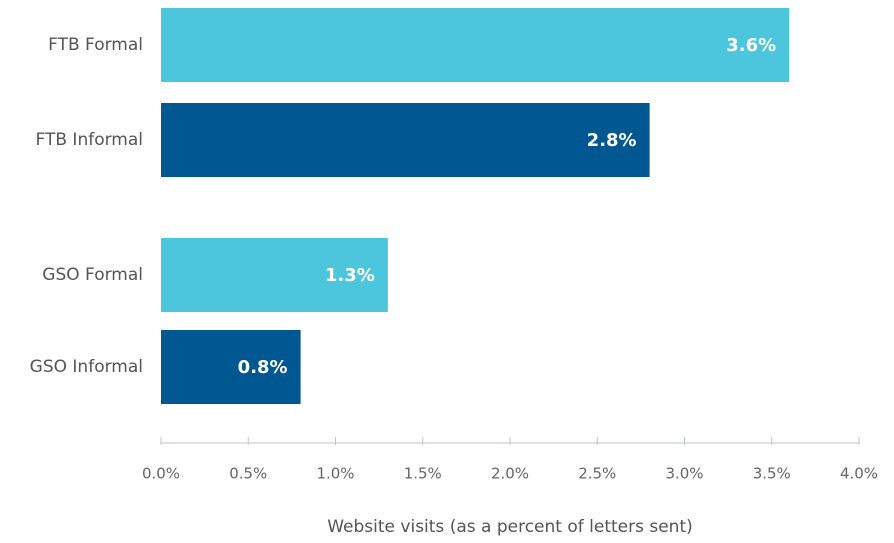 The width and height of the screenshot is (894, 543). What do you see at coordinates (90, 140) in the screenshot?
I see `category-label: FTB Informal` at bounding box center [90, 140].